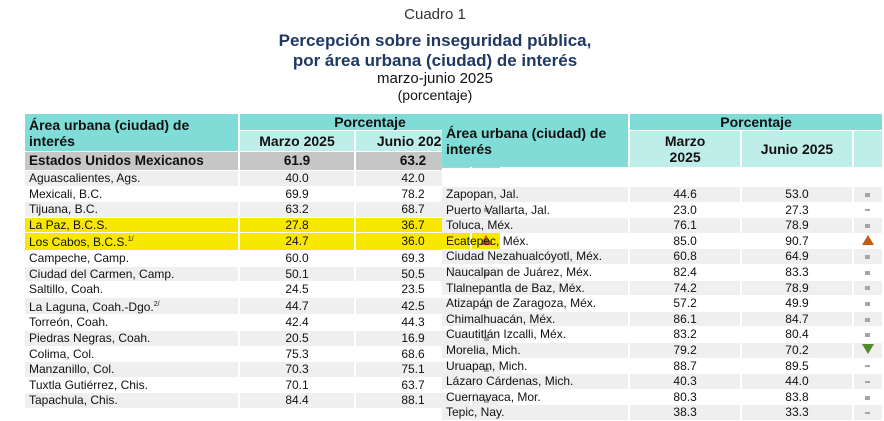  What do you see at coordinates (515, 287) in the screenshot?
I see `city-label: Tlalnepantla de Baz, Méx.` at bounding box center [515, 287].